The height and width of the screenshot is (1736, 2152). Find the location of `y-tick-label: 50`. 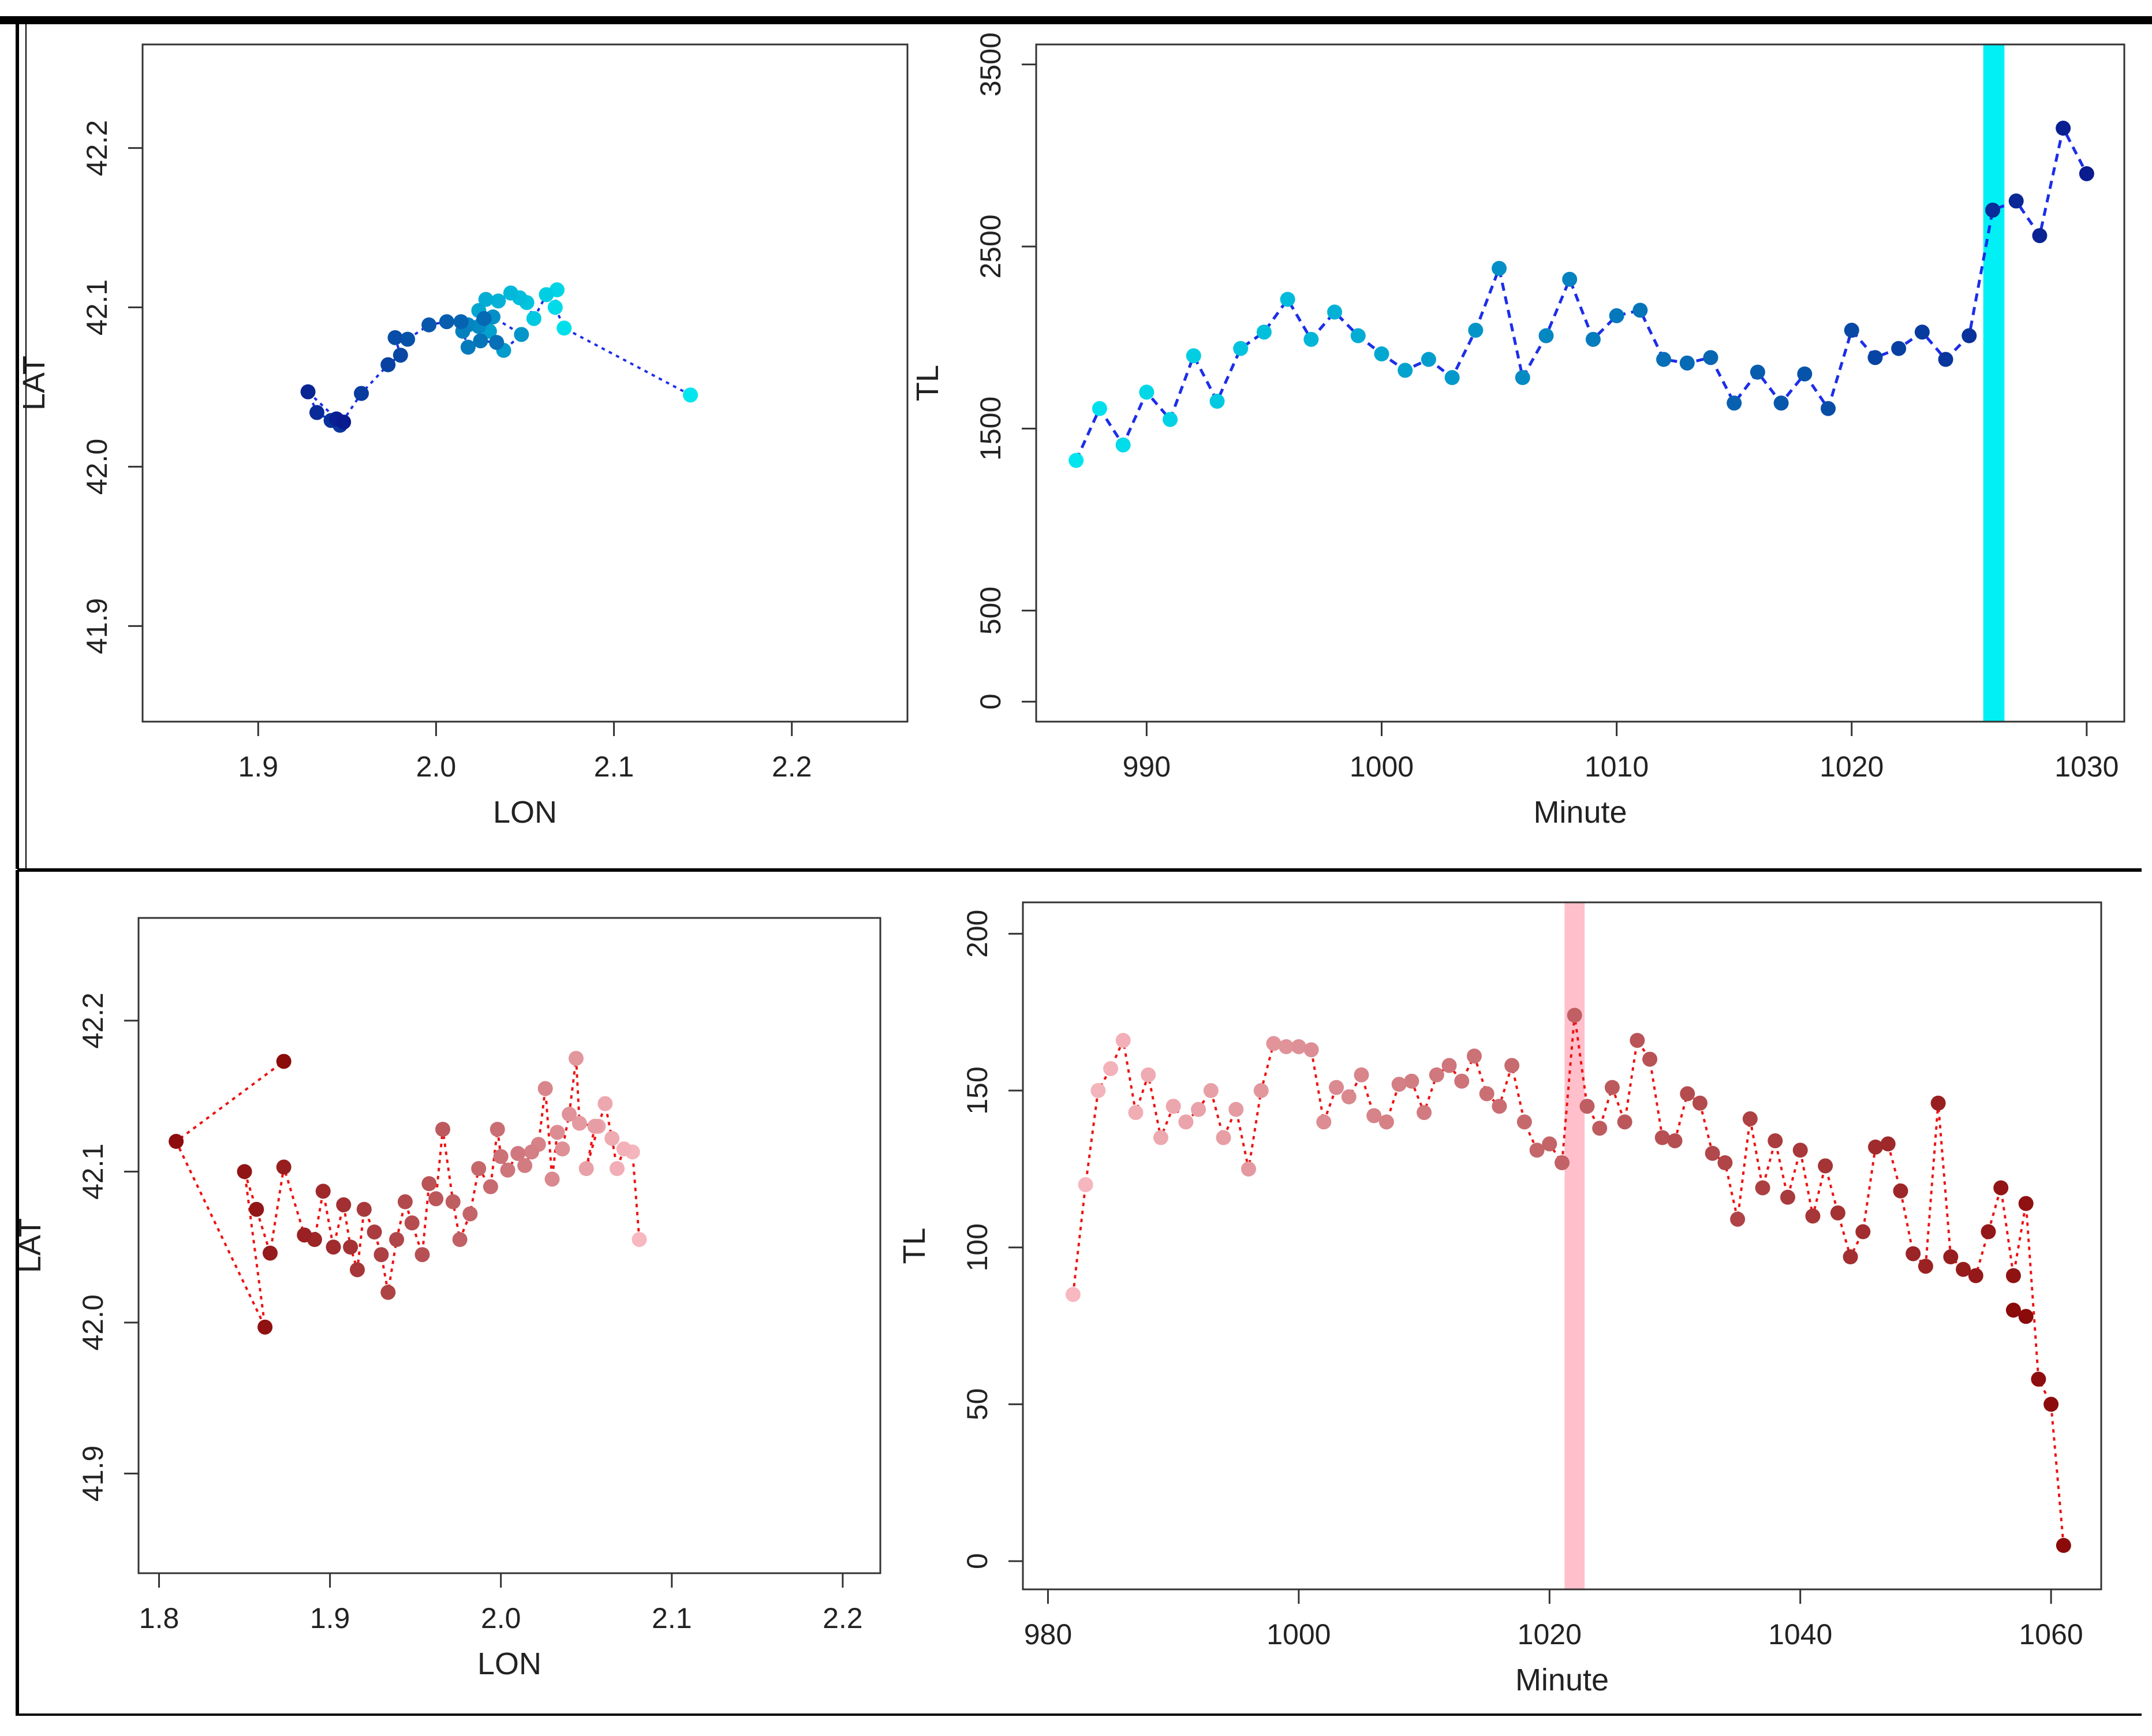

y-tick-label: 50 is located at coordinates (977, 1404).